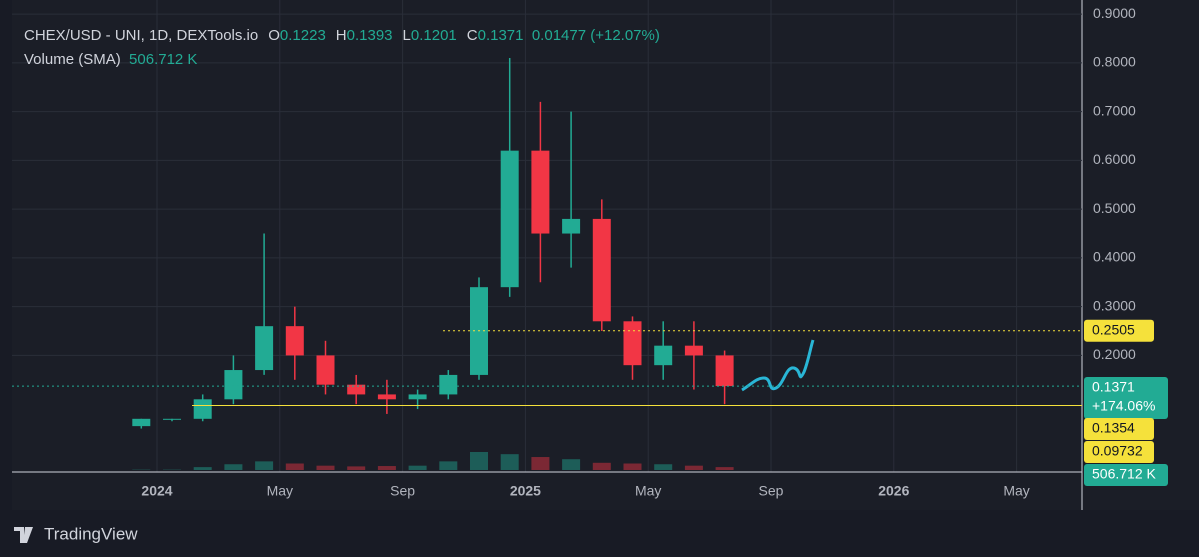 The height and width of the screenshot is (557, 1199). I want to click on ohlc-value: 0.1371, so click(500, 35).